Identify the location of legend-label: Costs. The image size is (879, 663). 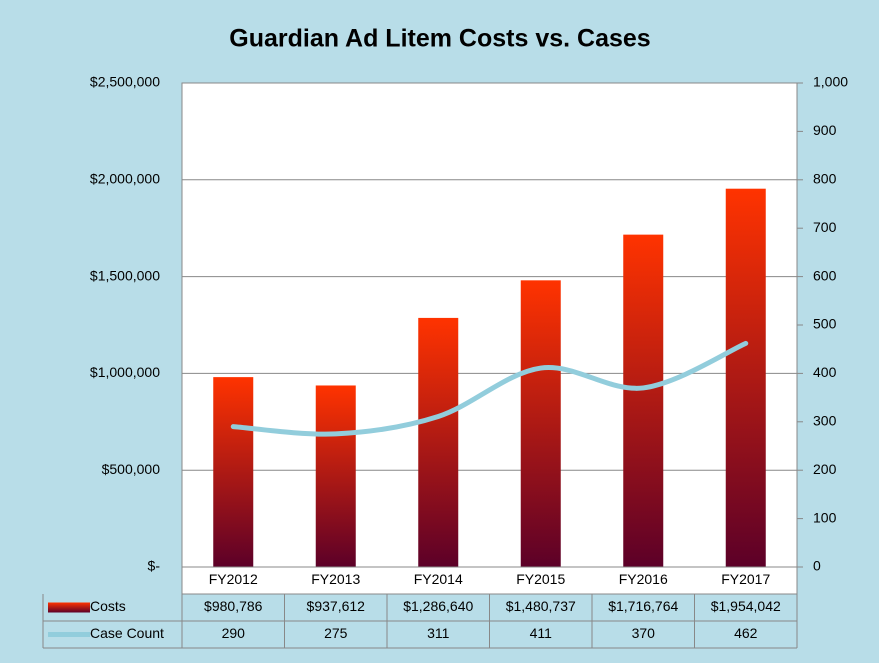
(108, 606).